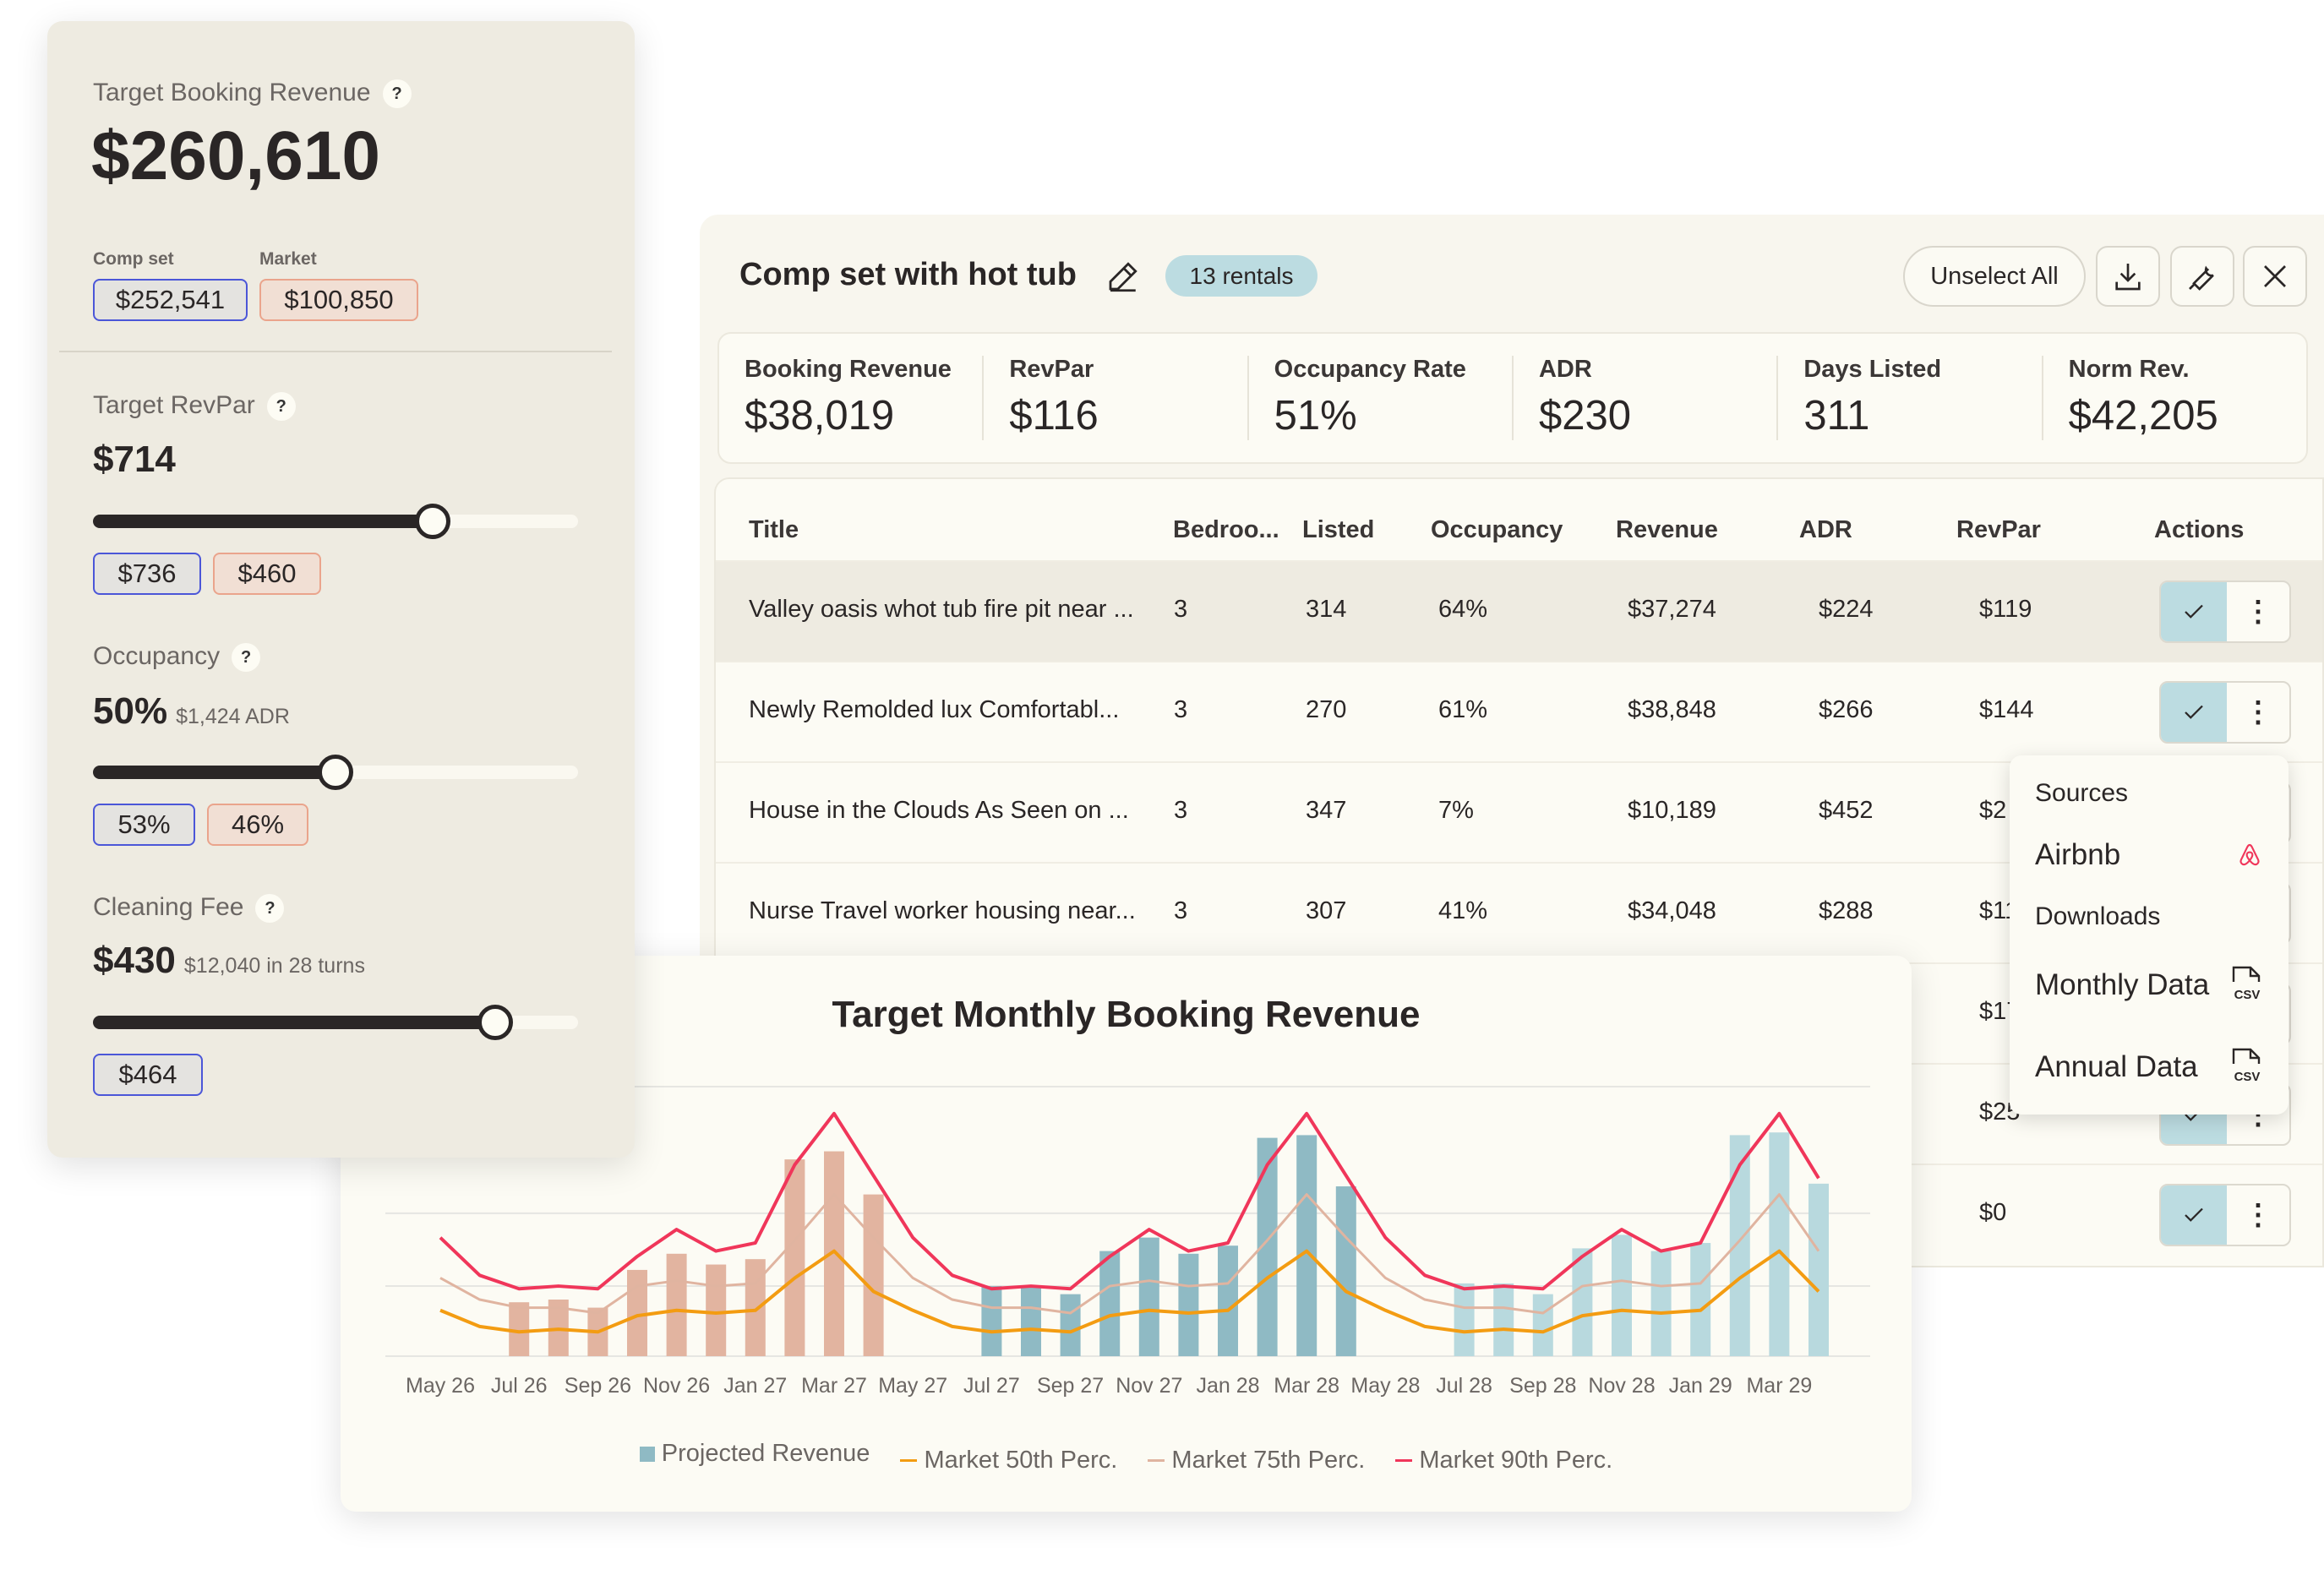  What do you see at coordinates (754, 1454) in the screenshot?
I see `legend-projected-revenue: Projected Revenue` at bounding box center [754, 1454].